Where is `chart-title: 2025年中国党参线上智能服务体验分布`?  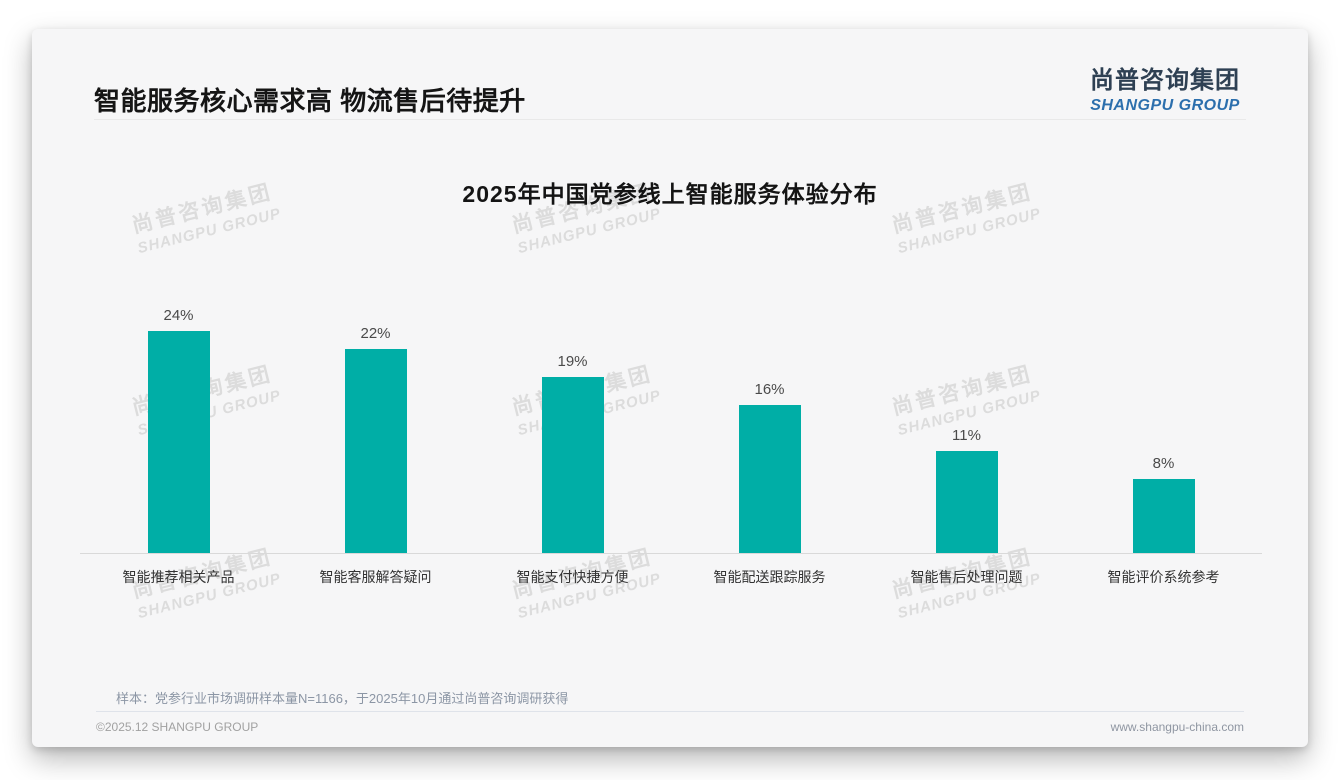
chart-title: 2025年中国党参线上智能服务体验分布 is located at coordinates (670, 194).